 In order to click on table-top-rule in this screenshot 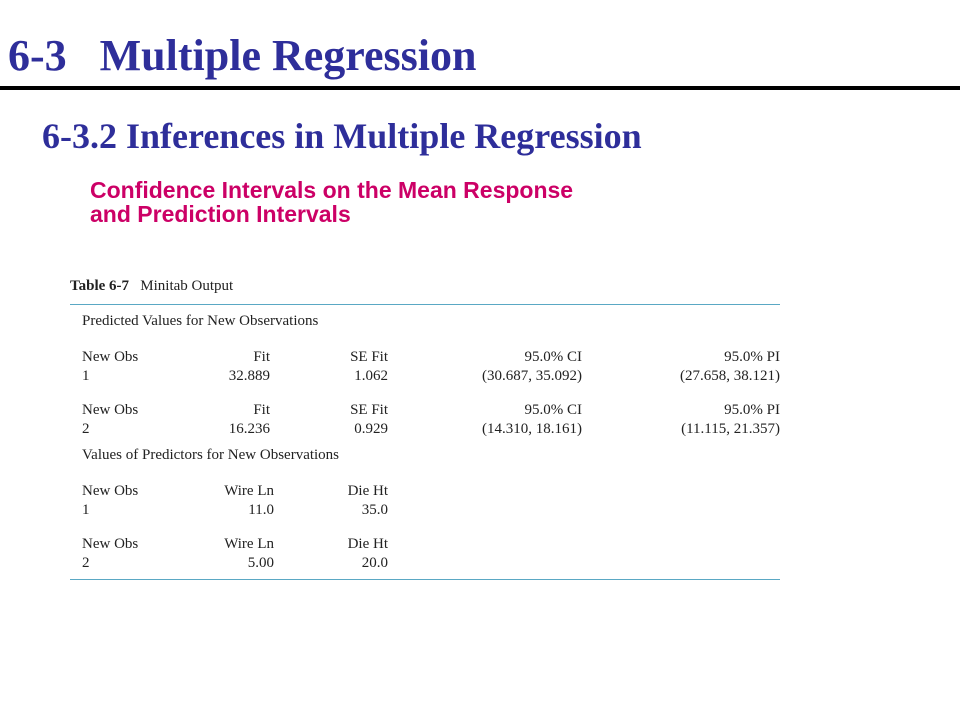, I will do `click(425, 304)`.